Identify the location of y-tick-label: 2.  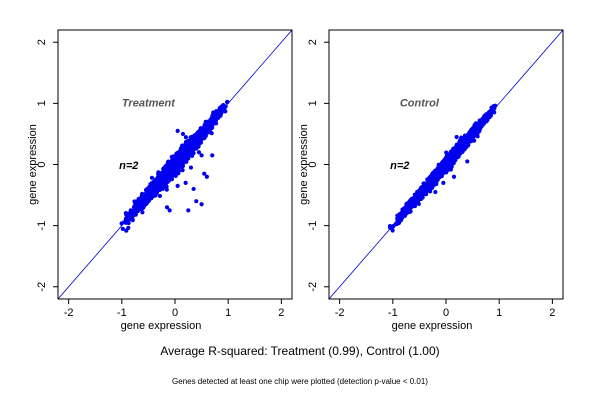
(42, 42).